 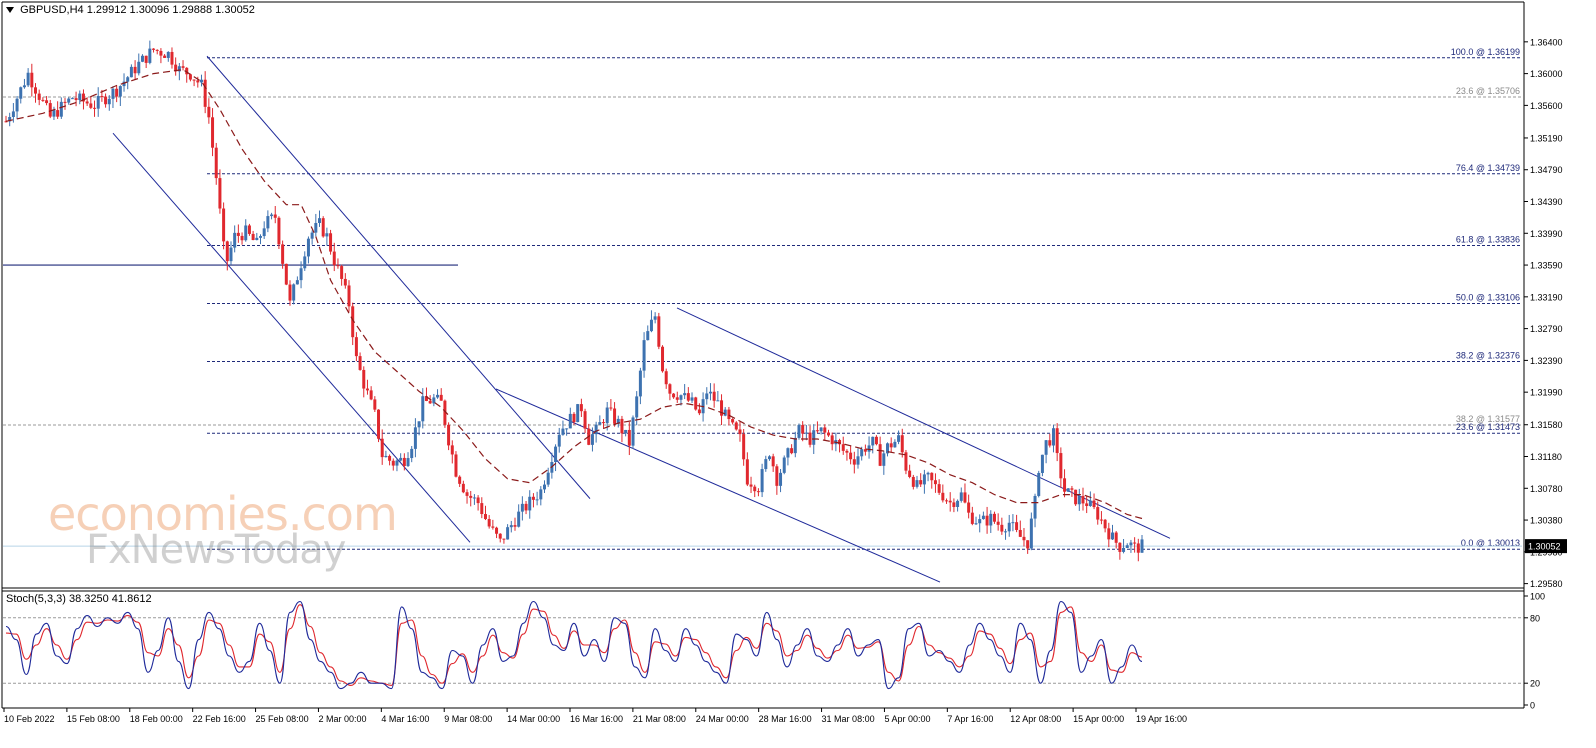 What do you see at coordinates (52, 10) in the screenshot?
I see `symbol-label: GBPUSD,H4` at bounding box center [52, 10].